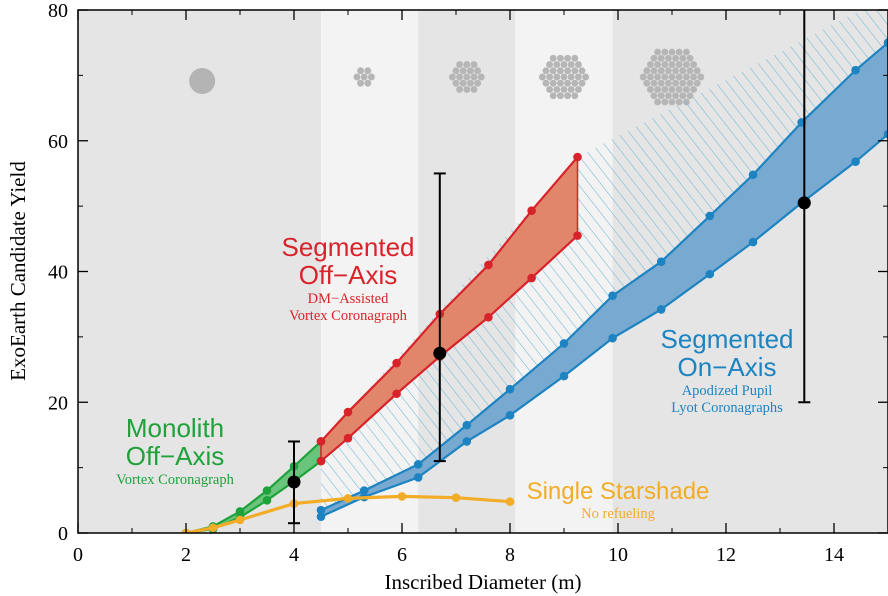 The image size is (888, 596). What do you see at coordinates (727, 367) in the screenshot?
I see `label-onaxis-title2: On−Axis` at bounding box center [727, 367].